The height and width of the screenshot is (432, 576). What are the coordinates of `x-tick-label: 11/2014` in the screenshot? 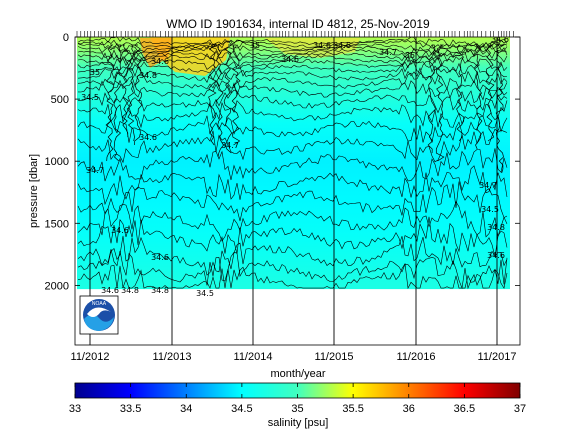 It's located at (253, 357).